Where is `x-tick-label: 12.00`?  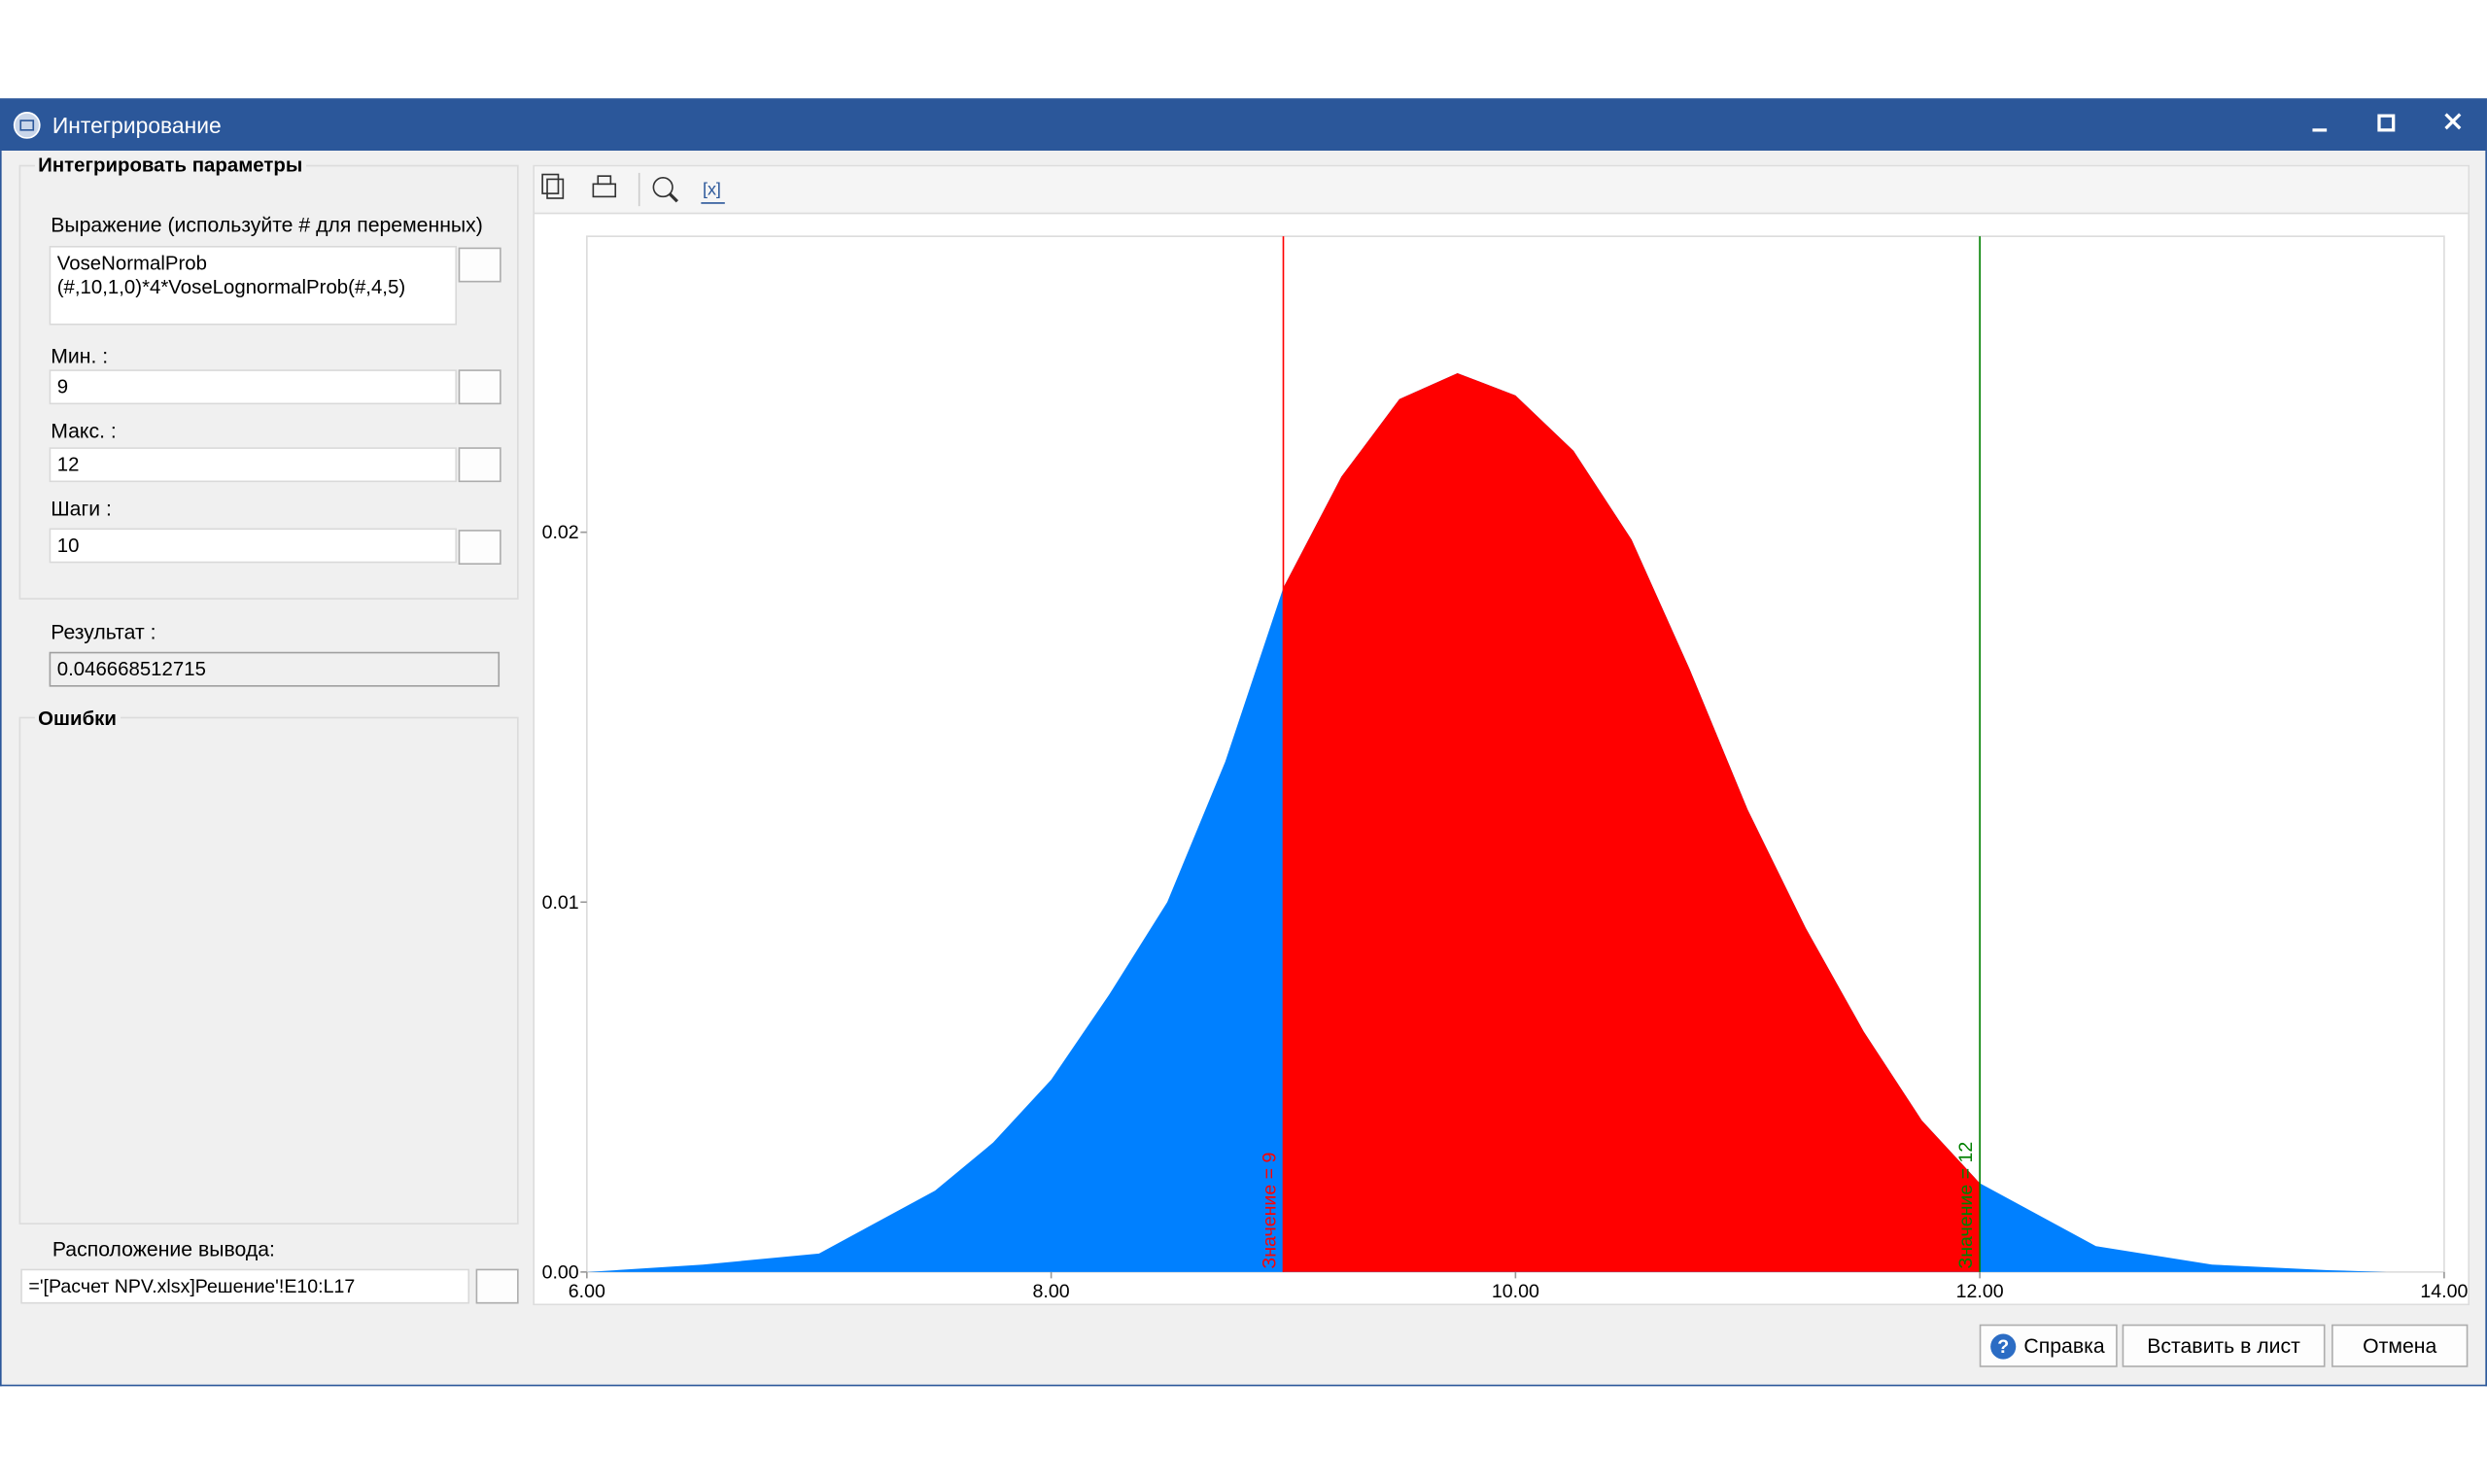 x-tick-label: 12.00 is located at coordinates (1980, 1291).